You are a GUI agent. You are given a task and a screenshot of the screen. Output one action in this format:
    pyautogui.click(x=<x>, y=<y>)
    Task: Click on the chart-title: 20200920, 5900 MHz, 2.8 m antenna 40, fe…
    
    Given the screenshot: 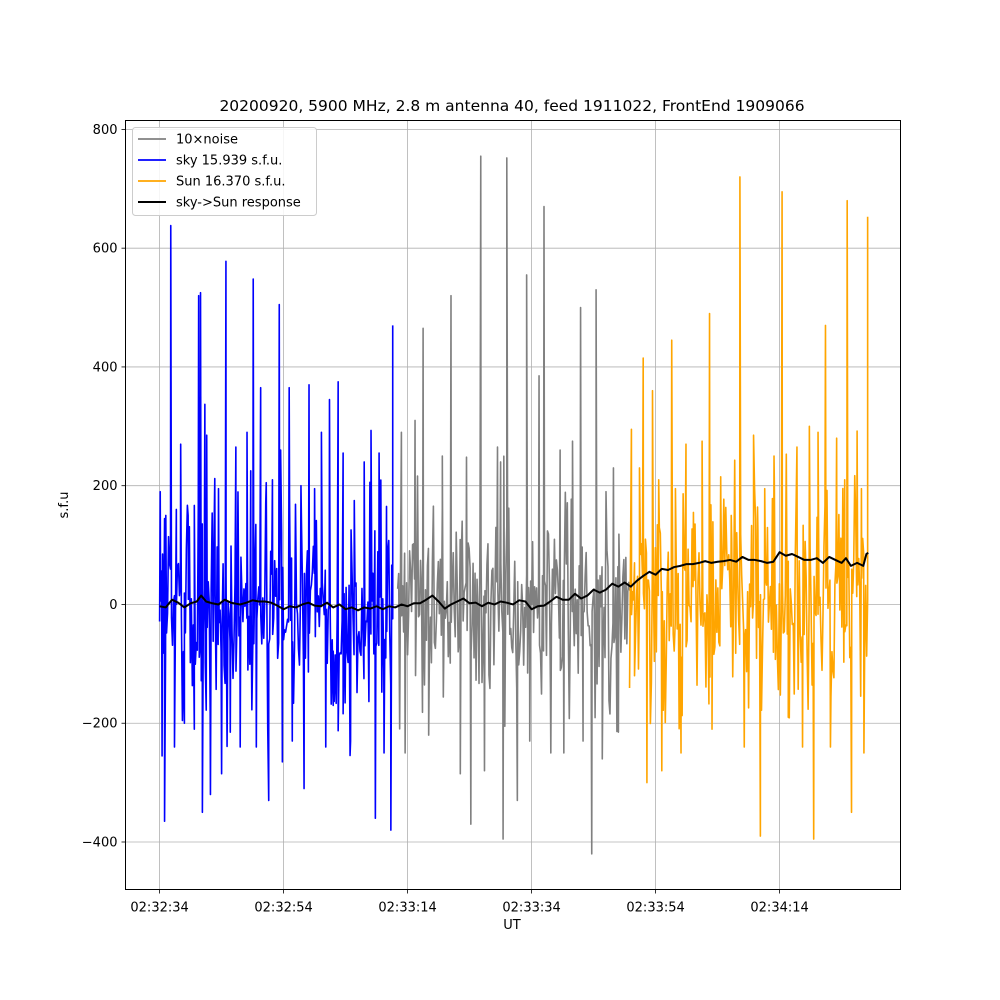 What is the action you would take?
    pyautogui.click(x=511, y=106)
    